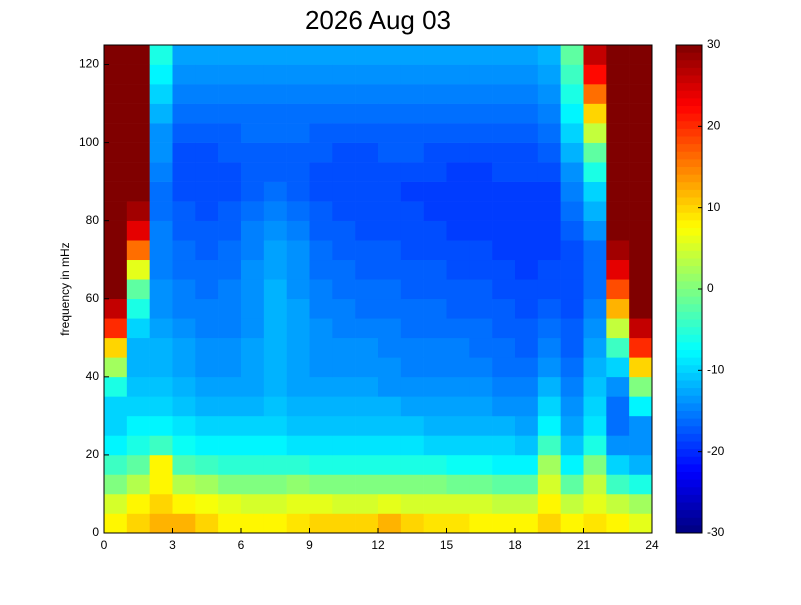 The image size is (801, 605). I want to click on x-tick-label: 12, so click(378, 545).